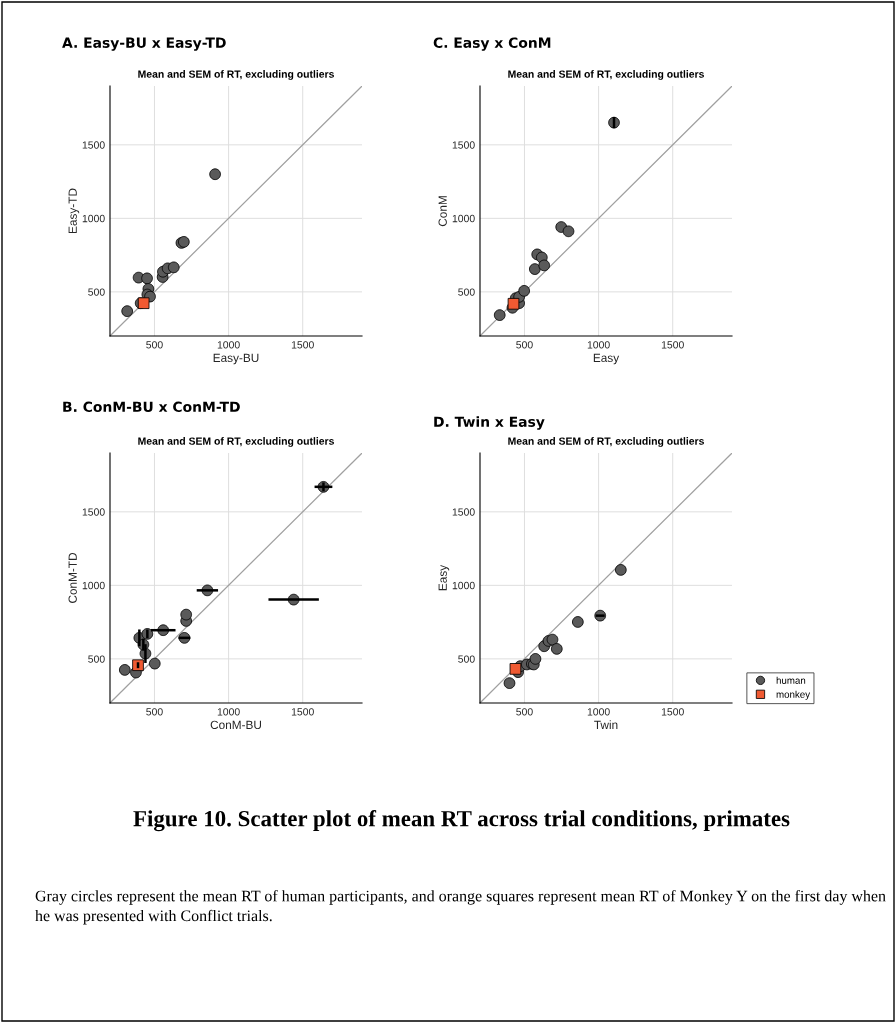 This screenshot has height=1023, width=896. What do you see at coordinates (74, 210) in the screenshot?
I see `y-axis-title: Easy-TD` at bounding box center [74, 210].